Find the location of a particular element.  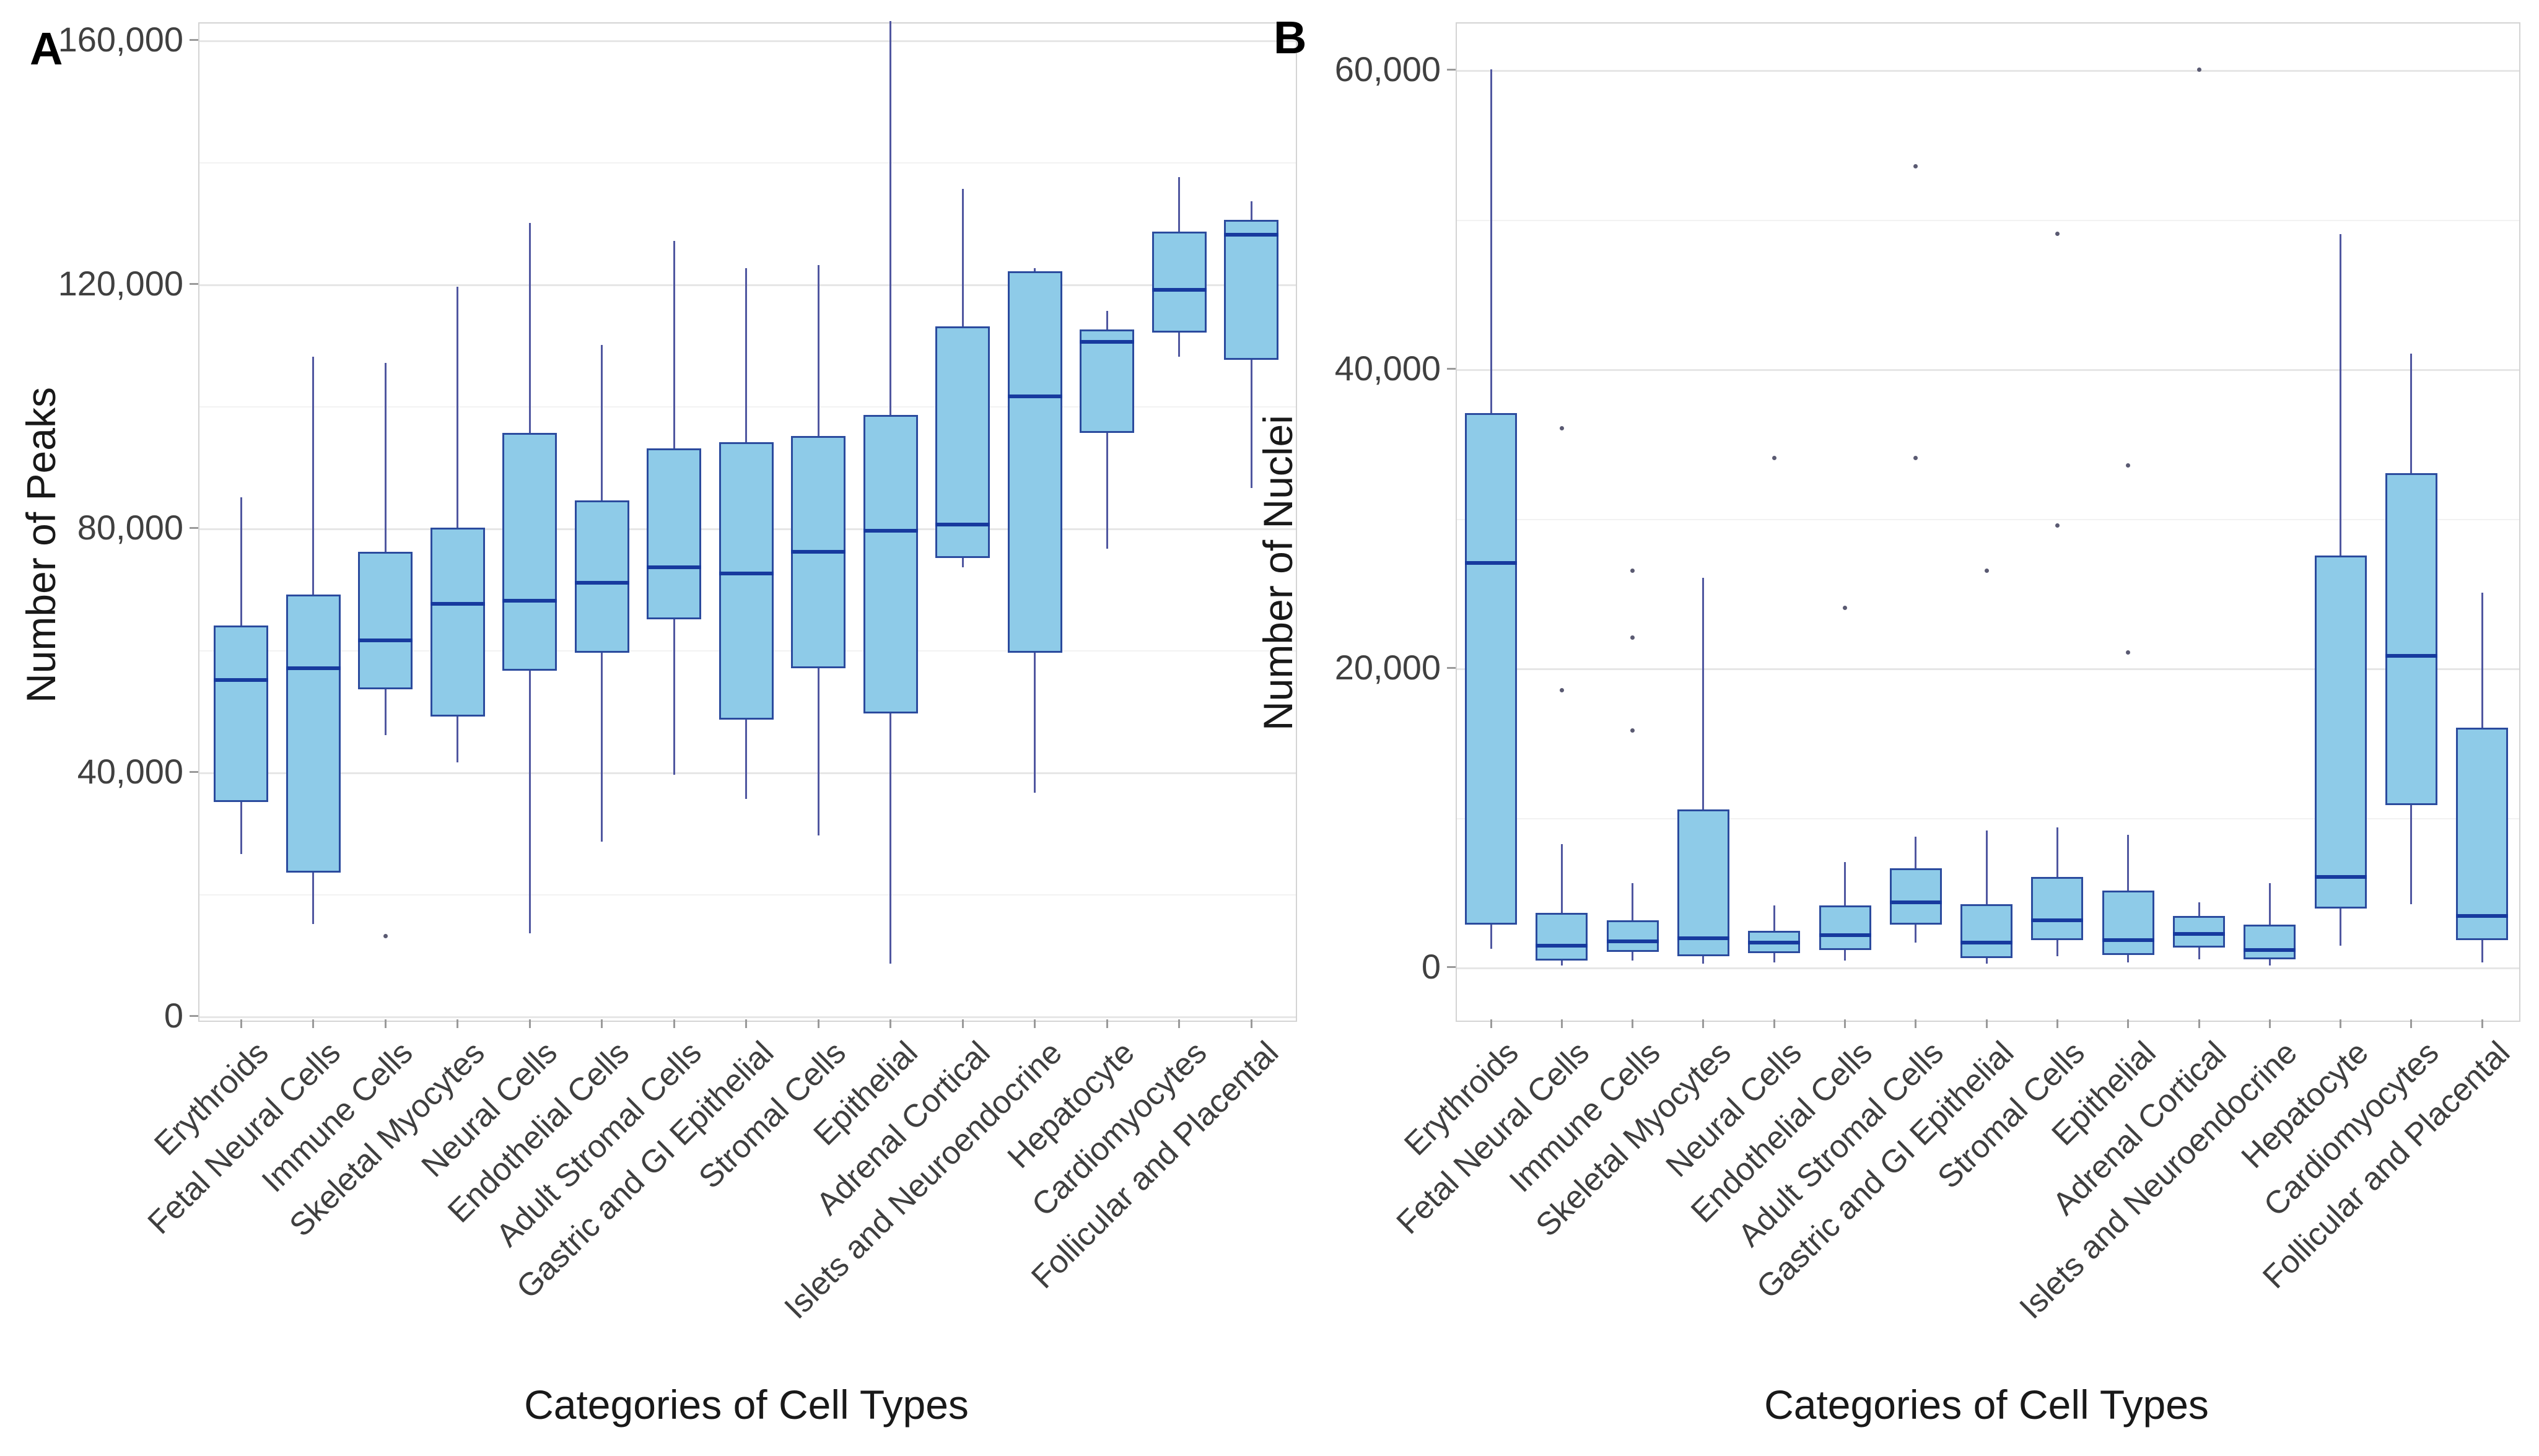

panel-b-box-fetal-neural-cells-whisker is located at coordinates (1561, 905).